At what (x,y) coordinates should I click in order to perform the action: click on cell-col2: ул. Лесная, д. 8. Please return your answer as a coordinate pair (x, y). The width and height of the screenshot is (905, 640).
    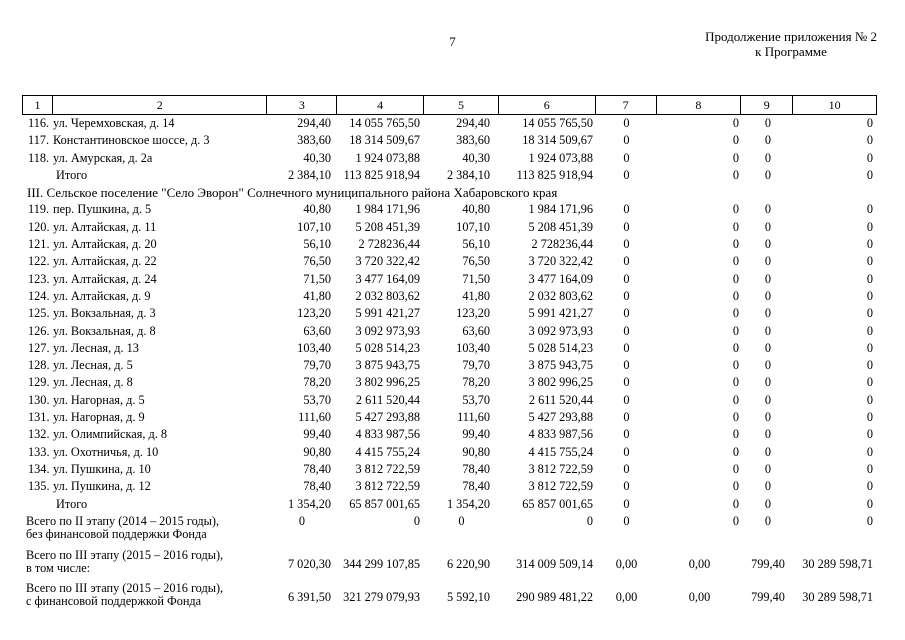
    Looking at the image, I should click on (93, 382).